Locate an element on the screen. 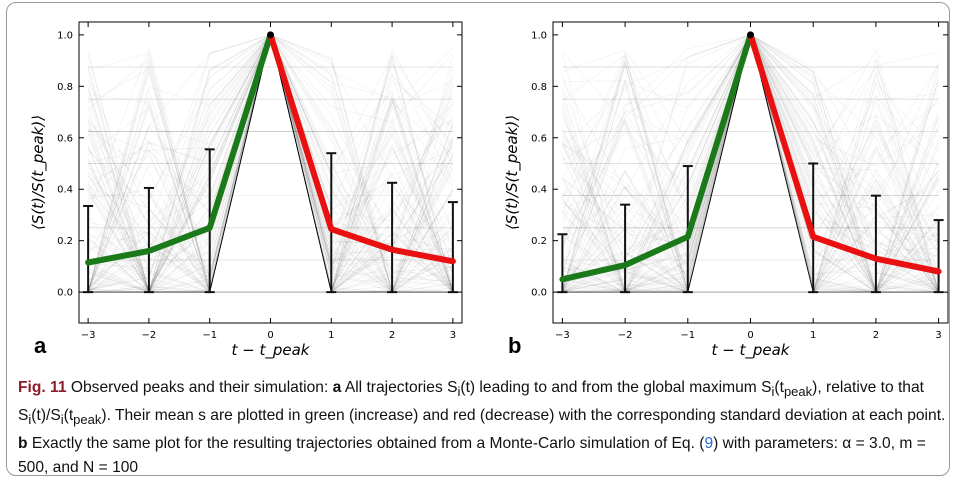 This screenshot has height=482, width=955. equation-reference: 9 is located at coordinates (709, 444).